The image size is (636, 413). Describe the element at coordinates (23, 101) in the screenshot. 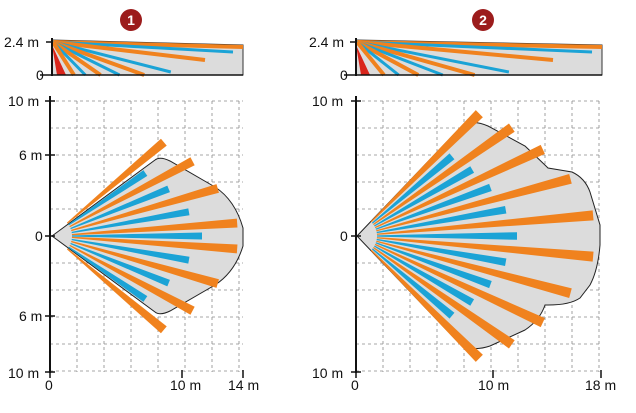

I see `panel-1-y-top: 10 m` at that location.